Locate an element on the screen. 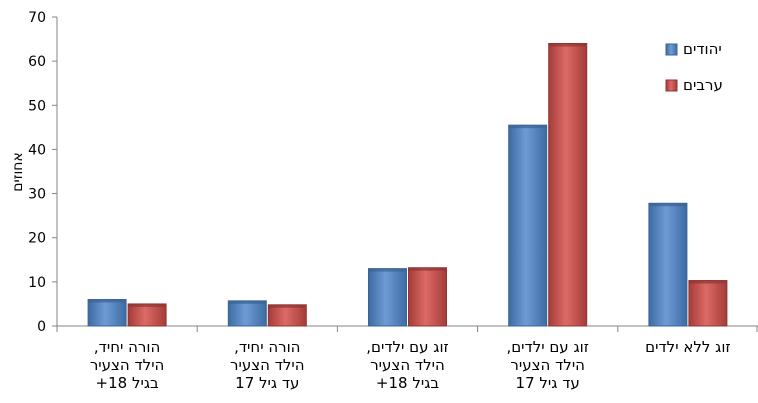  y-axis-label: אחוזים is located at coordinates (18, 172).